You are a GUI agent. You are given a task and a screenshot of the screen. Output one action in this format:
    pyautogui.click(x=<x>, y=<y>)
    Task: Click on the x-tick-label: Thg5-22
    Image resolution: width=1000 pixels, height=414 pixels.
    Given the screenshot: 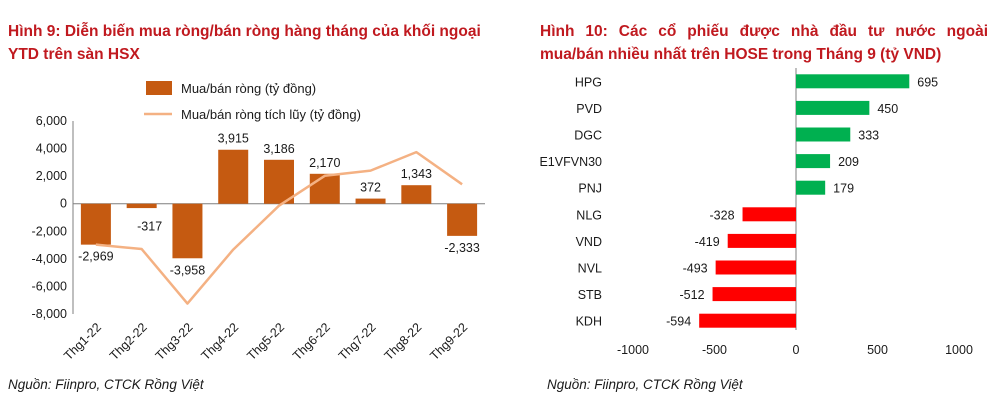 What is the action you would take?
    pyautogui.click(x=265, y=341)
    